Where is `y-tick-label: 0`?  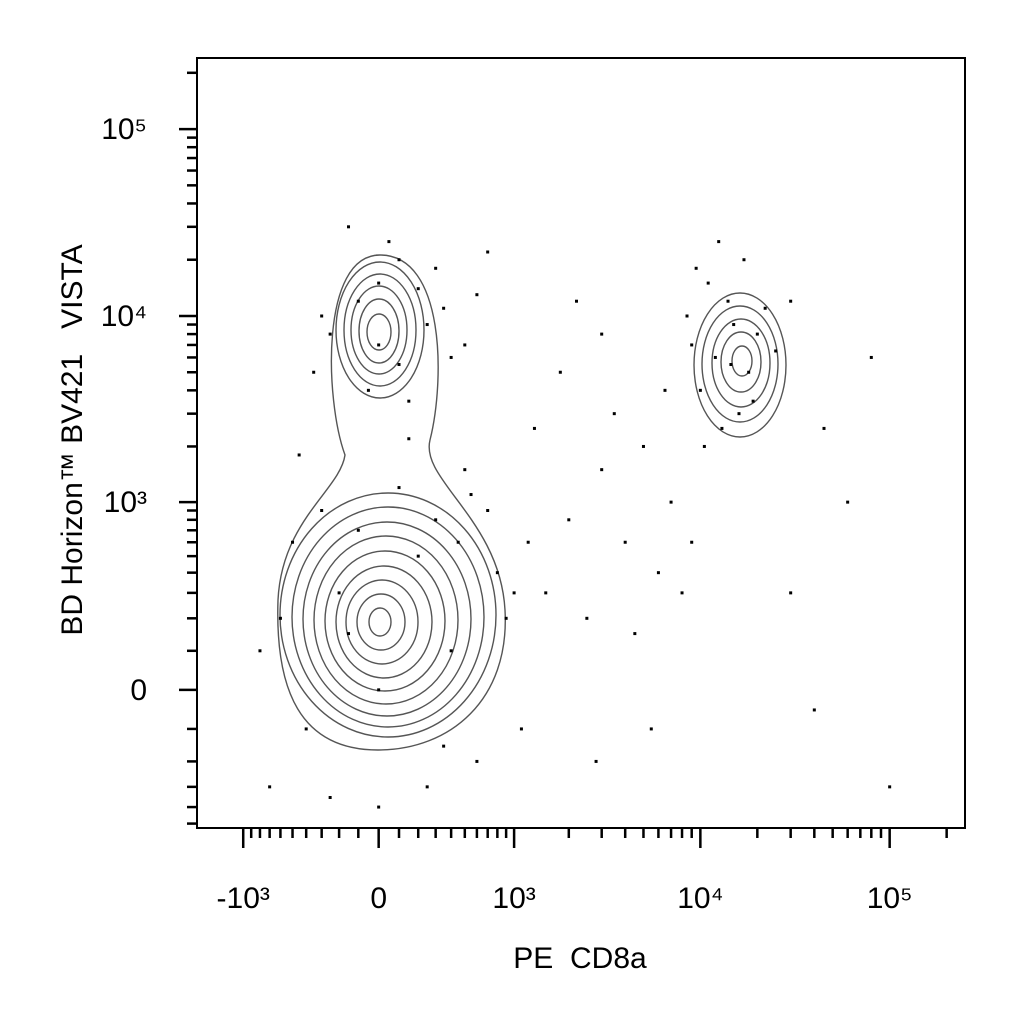
y-tick-label: 0 is located at coordinates (138, 690).